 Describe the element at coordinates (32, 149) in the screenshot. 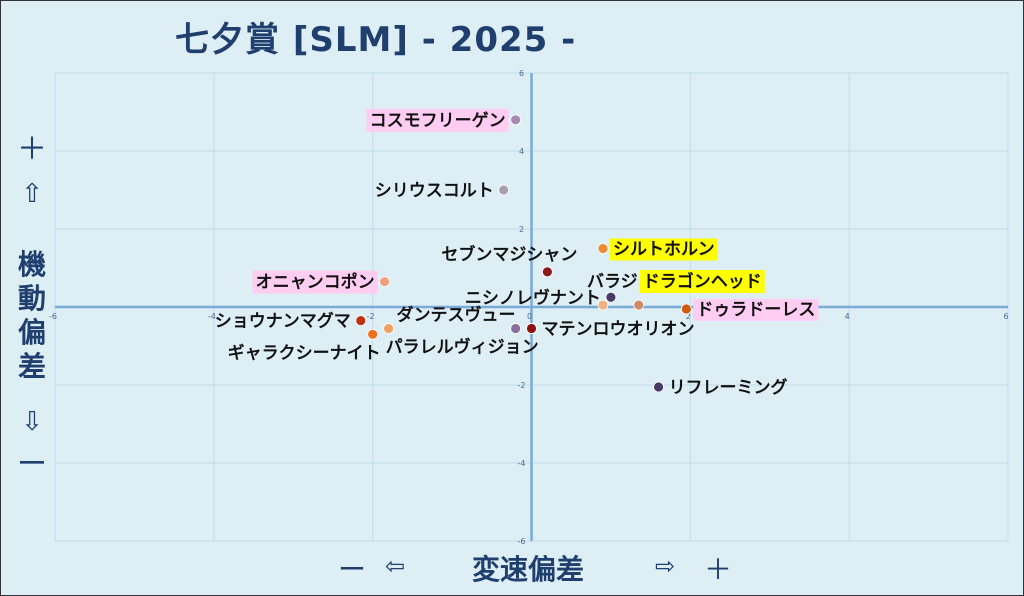

I see `y-axis-plus-sign: ＋` at that location.